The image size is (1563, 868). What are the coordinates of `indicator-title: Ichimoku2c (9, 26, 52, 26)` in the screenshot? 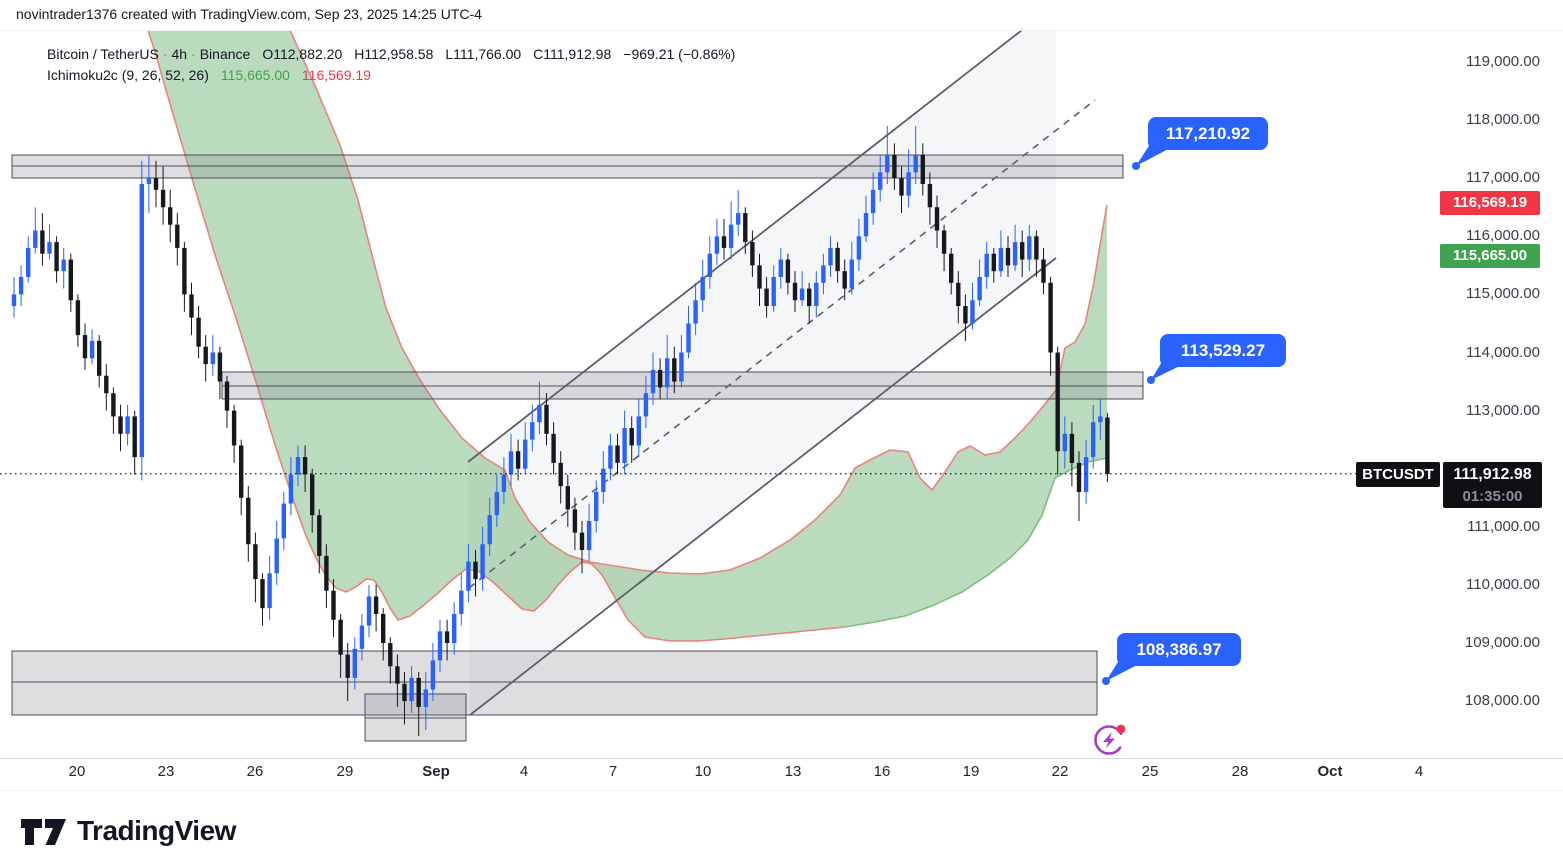 It's located at (128, 75).